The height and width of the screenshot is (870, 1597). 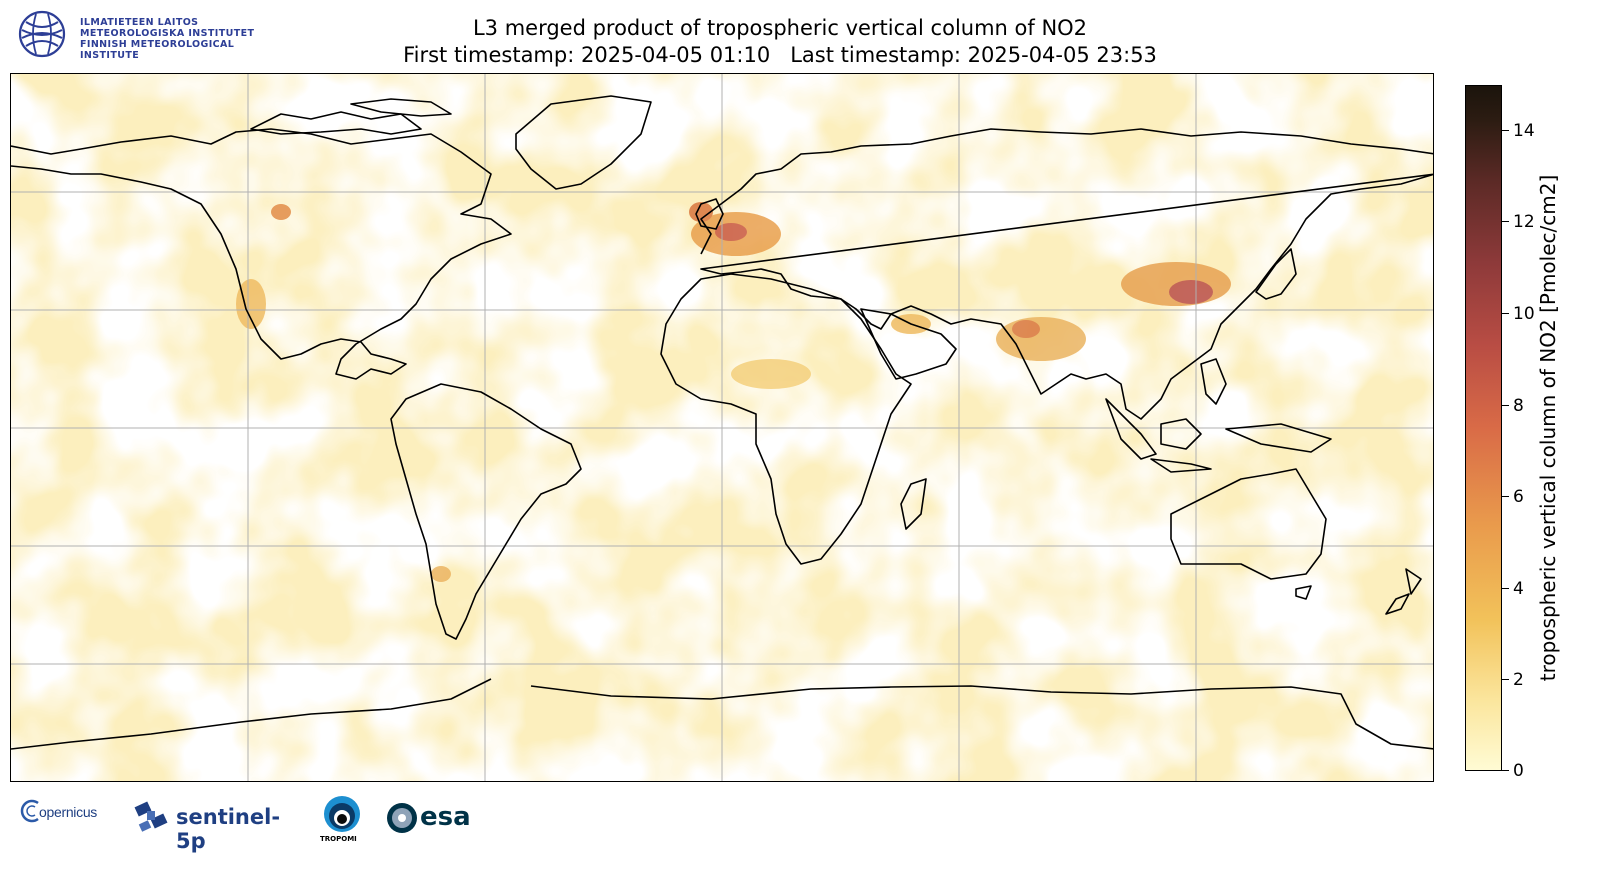 I want to click on coast-uk, so click(x=709, y=214).